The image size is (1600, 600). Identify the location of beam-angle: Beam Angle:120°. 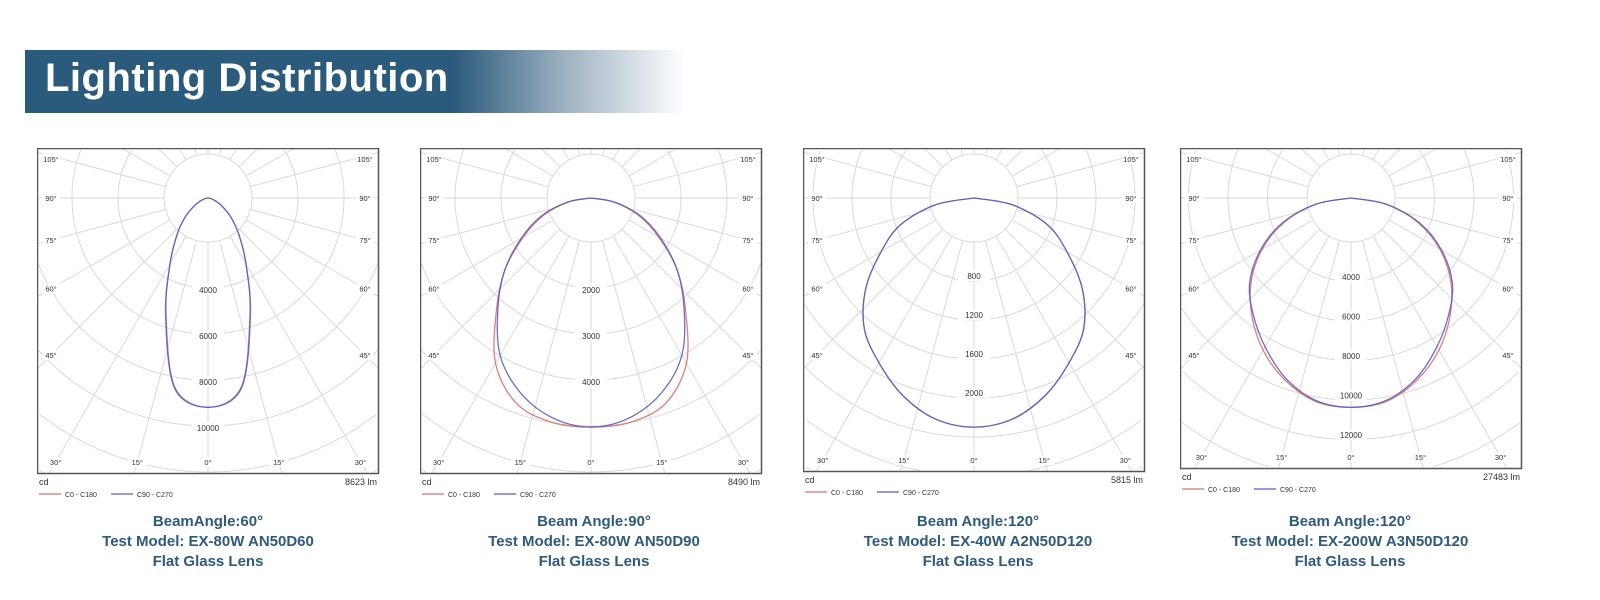
(1350, 521).